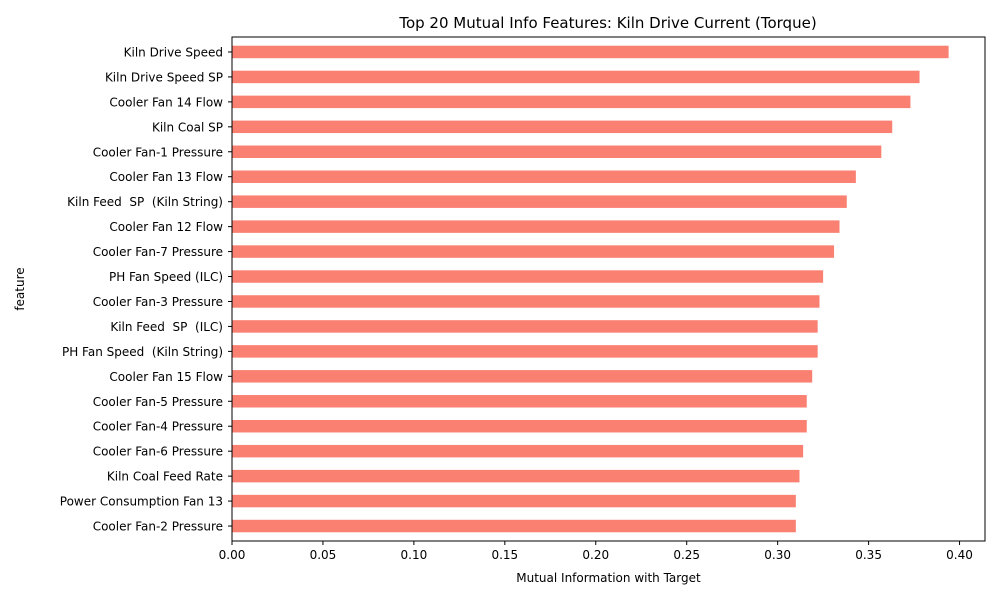 Image resolution: width=1000 pixels, height=600 pixels. What do you see at coordinates (173, 52) in the screenshot?
I see `y-tick-label: Kiln Drive Speed` at bounding box center [173, 52].